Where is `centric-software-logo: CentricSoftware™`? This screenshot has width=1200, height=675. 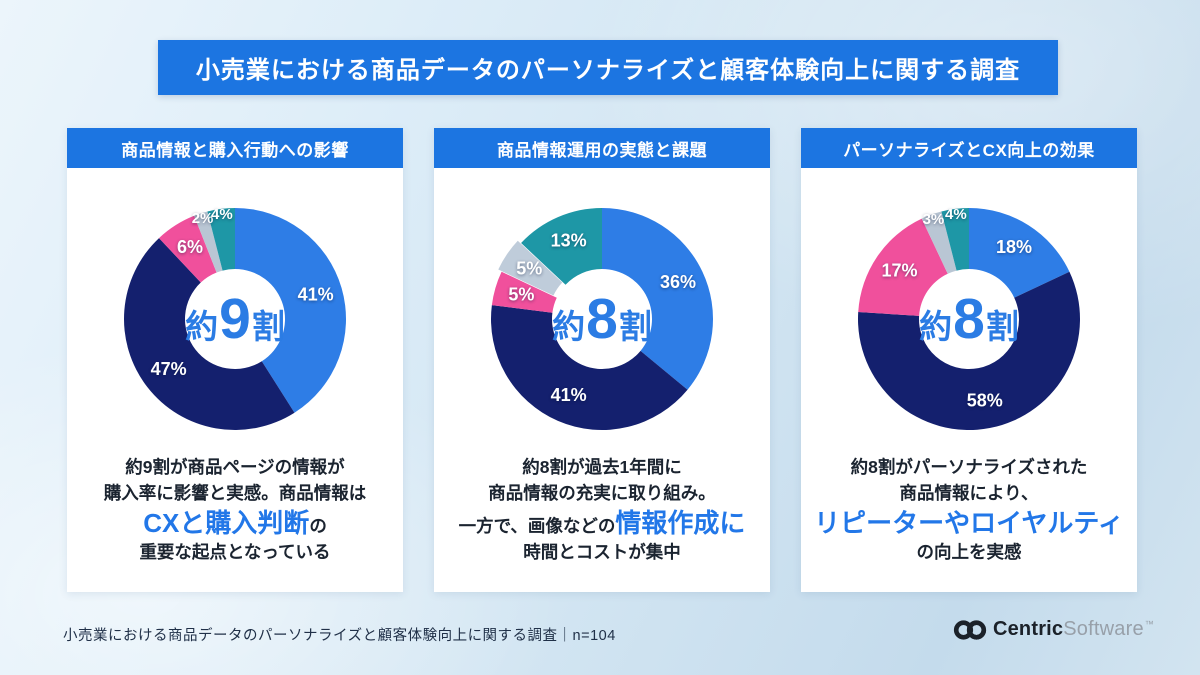
centric-software-logo: CentricSoftware™ is located at coordinates (1053, 629).